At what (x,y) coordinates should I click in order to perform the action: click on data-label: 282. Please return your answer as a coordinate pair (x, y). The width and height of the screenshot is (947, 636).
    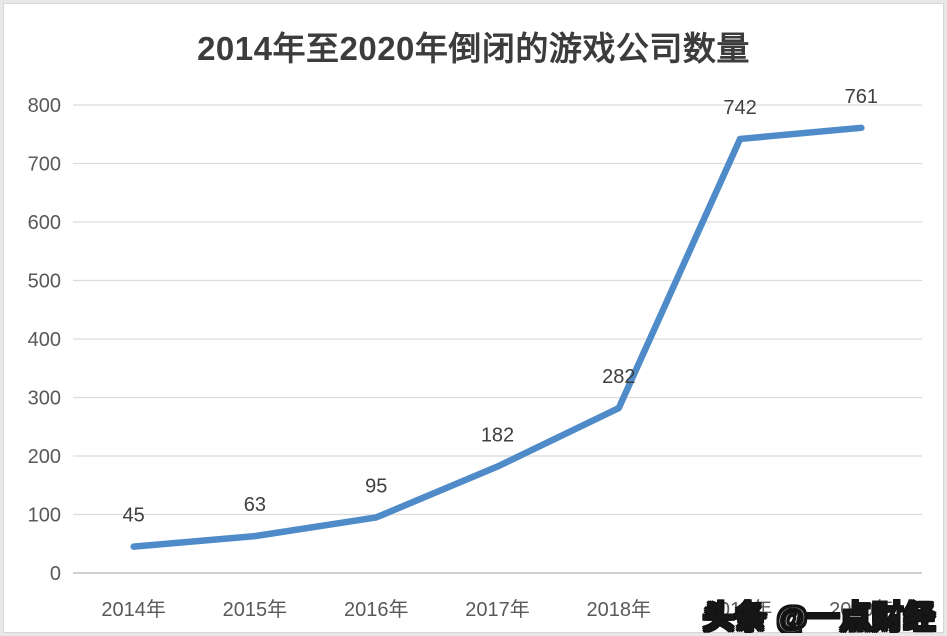
    Looking at the image, I should click on (618, 377).